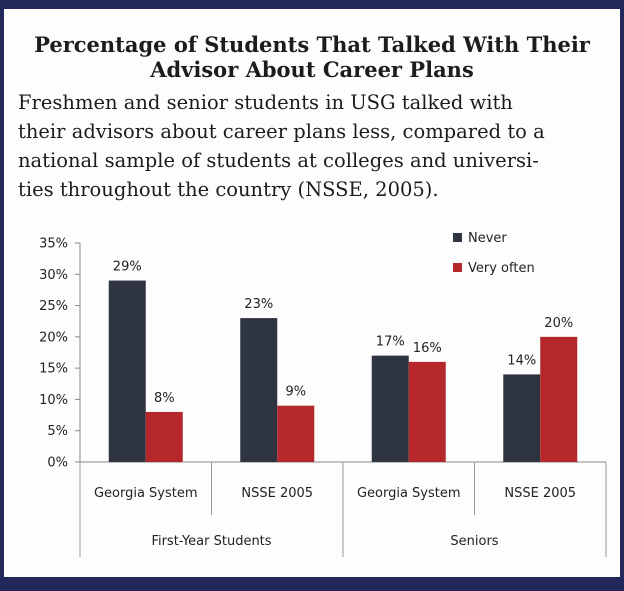  Describe the element at coordinates (57, 431) in the screenshot. I see `y-tick-label: 5%` at that location.